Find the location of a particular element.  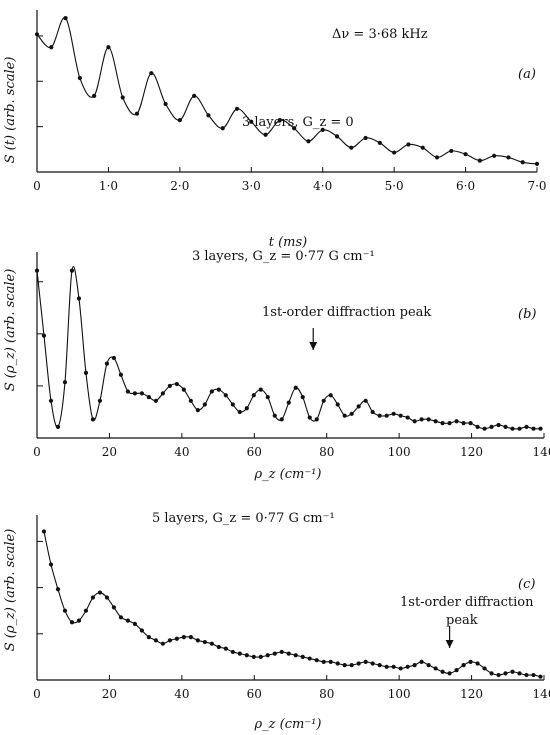

panel-c-xlabel: ρ_z (cm⁻¹) is located at coordinates (288, 724).